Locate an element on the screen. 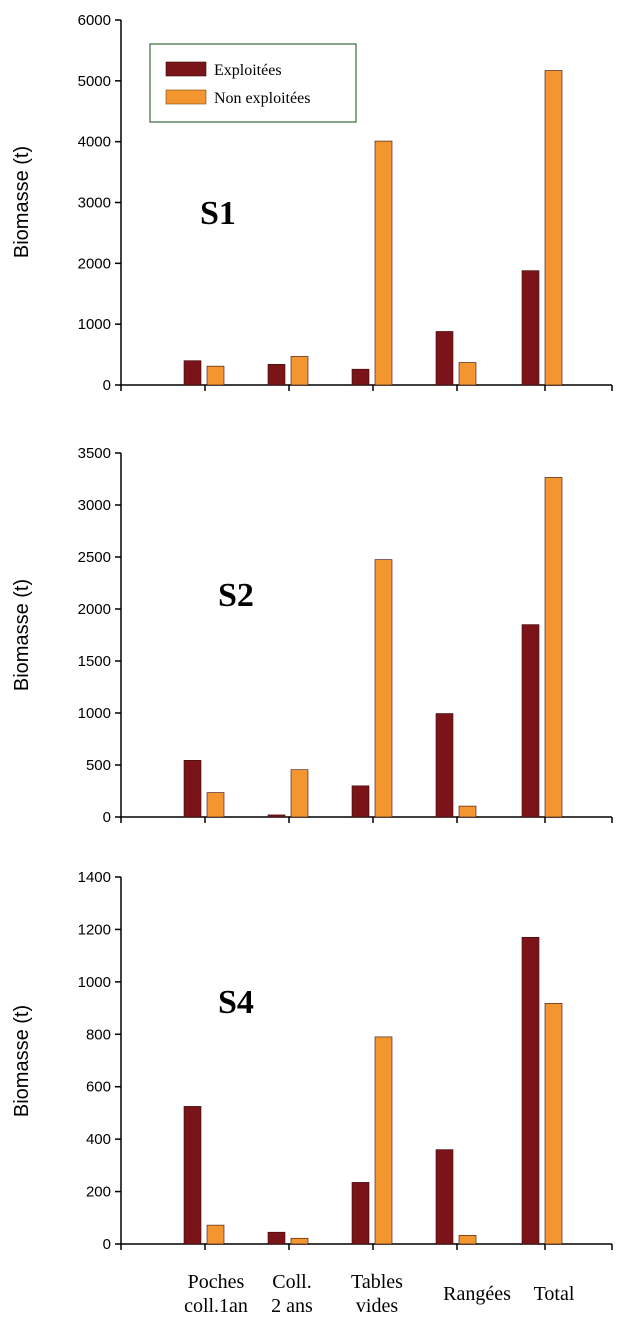 Image resolution: width=622 pixels, height=1323 pixels. legend-label-exploitees: Exploitées is located at coordinates (248, 70).